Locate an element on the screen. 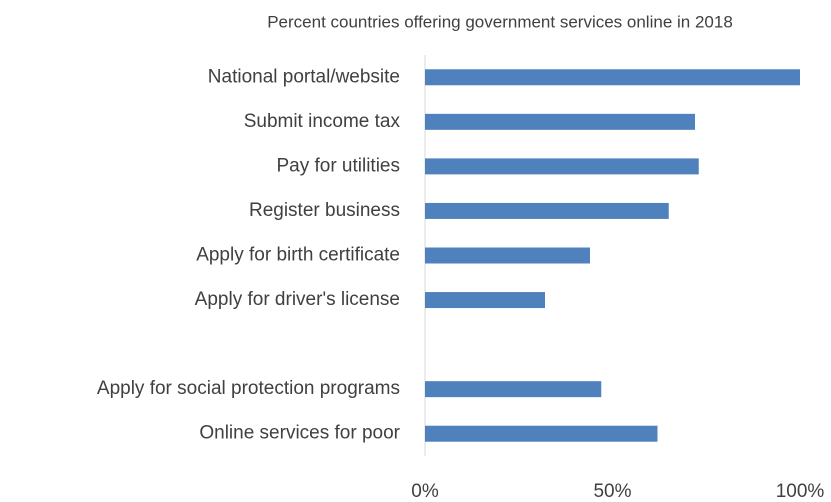 The width and height of the screenshot is (831, 502). x-tick-label: 50% is located at coordinates (612, 491).